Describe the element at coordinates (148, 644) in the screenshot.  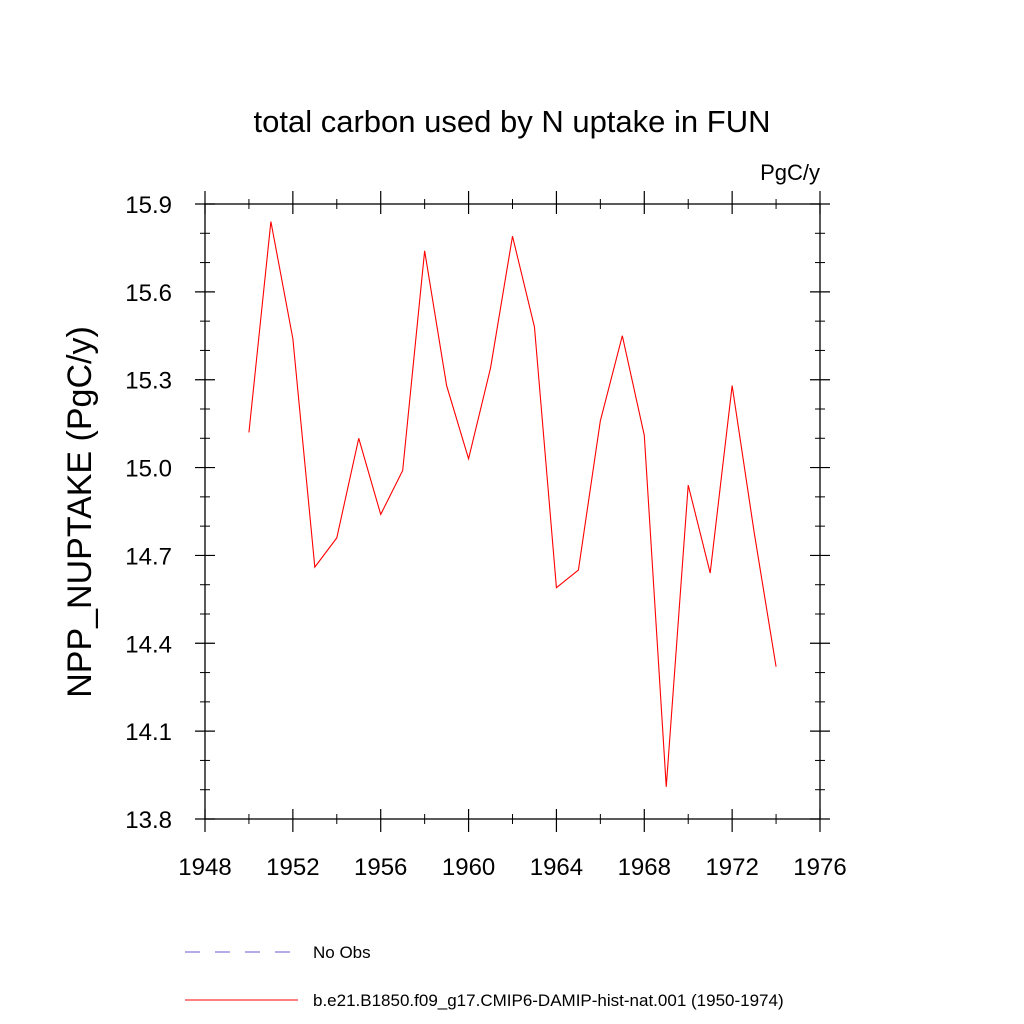
I see `y-tick-label: 14.4` at that location.